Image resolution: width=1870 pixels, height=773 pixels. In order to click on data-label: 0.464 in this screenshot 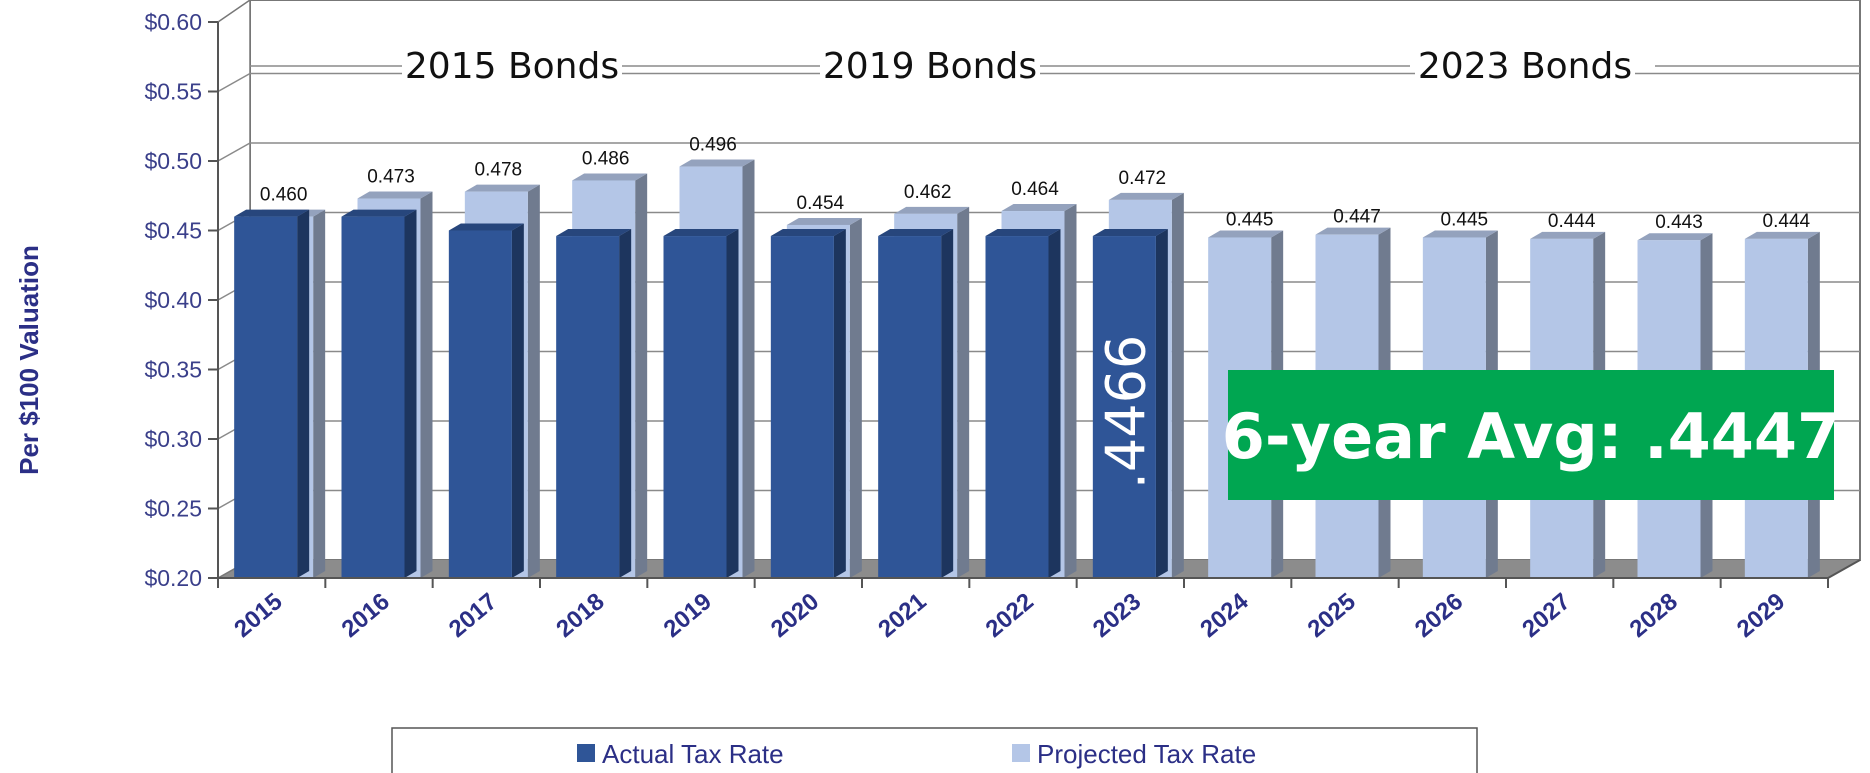, I will do `click(1035, 189)`.